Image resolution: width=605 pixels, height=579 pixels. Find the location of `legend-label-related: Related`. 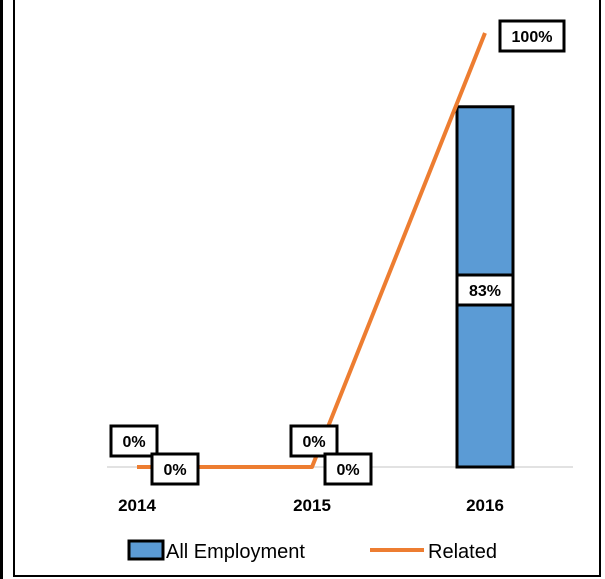

legend-label-related: Related is located at coordinates (462, 552).